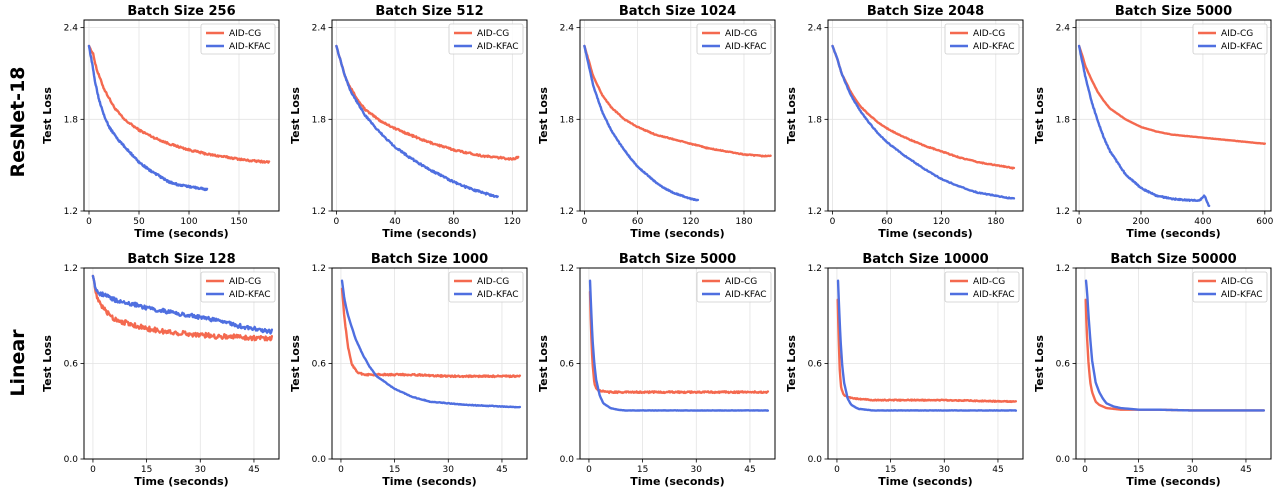 This screenshot has width=1276, height=492. Describe the element at coordinates (395, 222) in the screenshot. I see `x-tick-label: 40` at that location.